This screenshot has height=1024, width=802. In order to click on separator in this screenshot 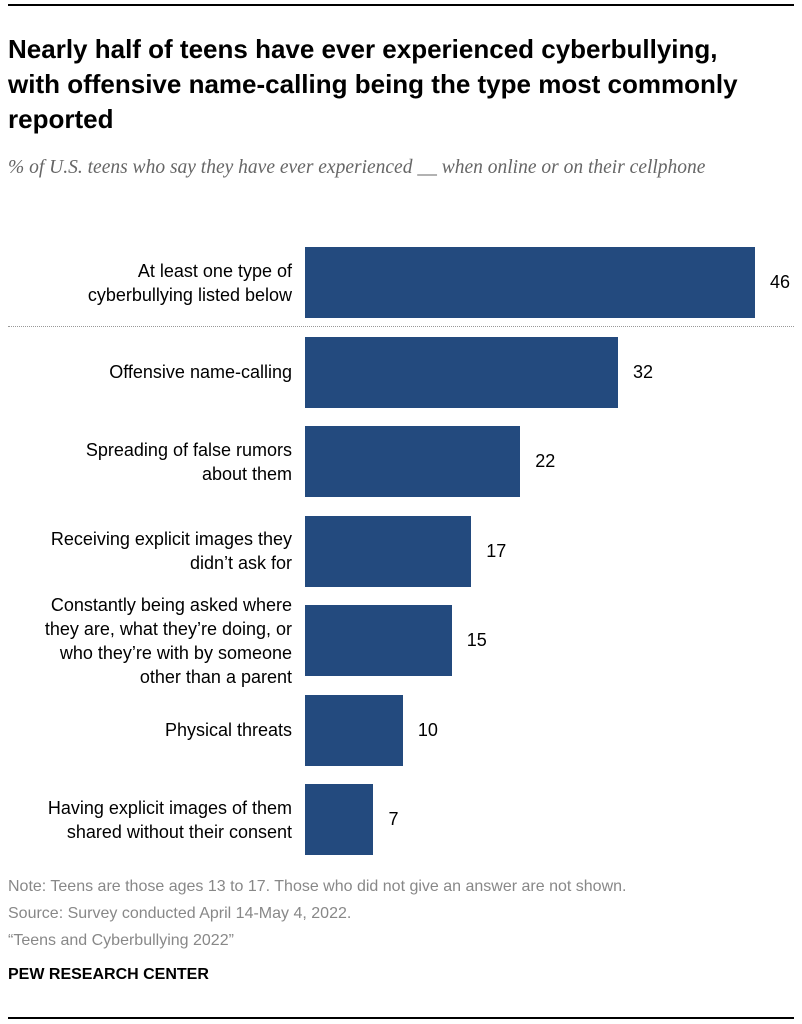, I will do `click(401, 326)`.